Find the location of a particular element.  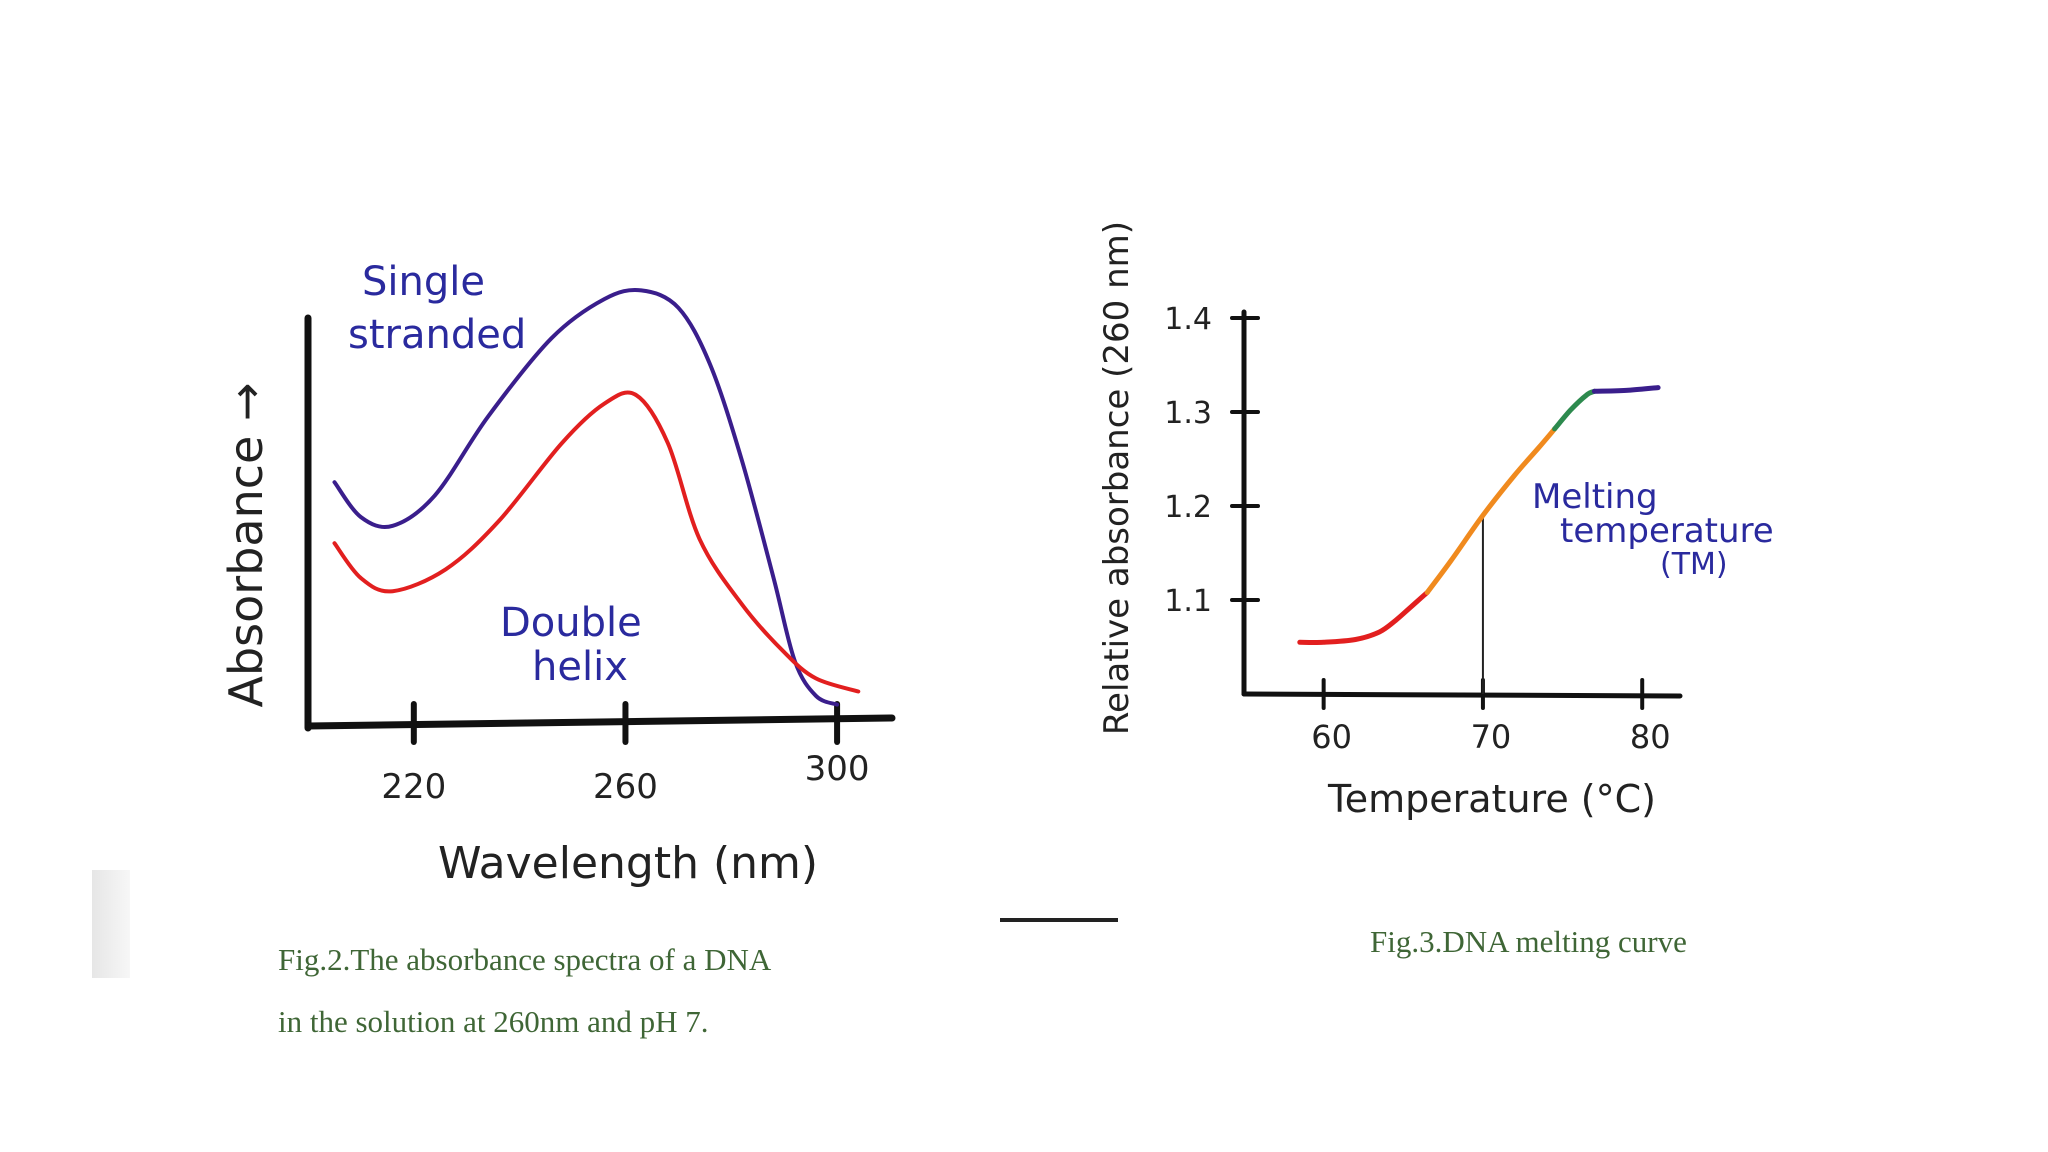

chart1-xlabel: Wavelength (nm) is located at coordinates (628, 863).